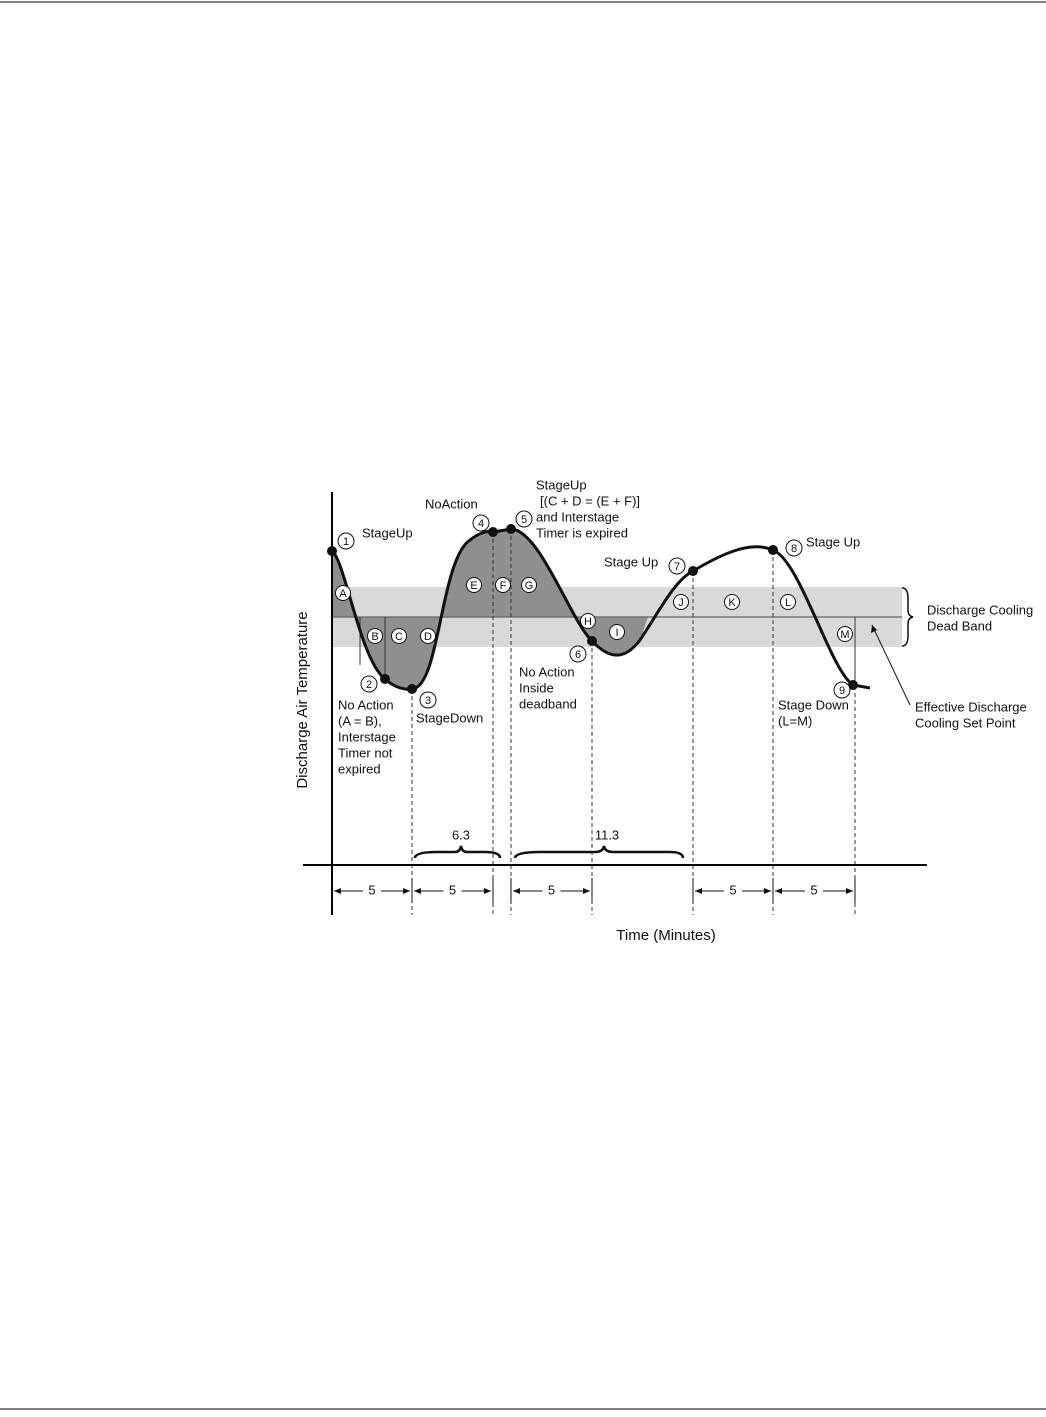 This screenshot has width=1046, height=1417. I want to click on region-letter: J, so click(681, 603).